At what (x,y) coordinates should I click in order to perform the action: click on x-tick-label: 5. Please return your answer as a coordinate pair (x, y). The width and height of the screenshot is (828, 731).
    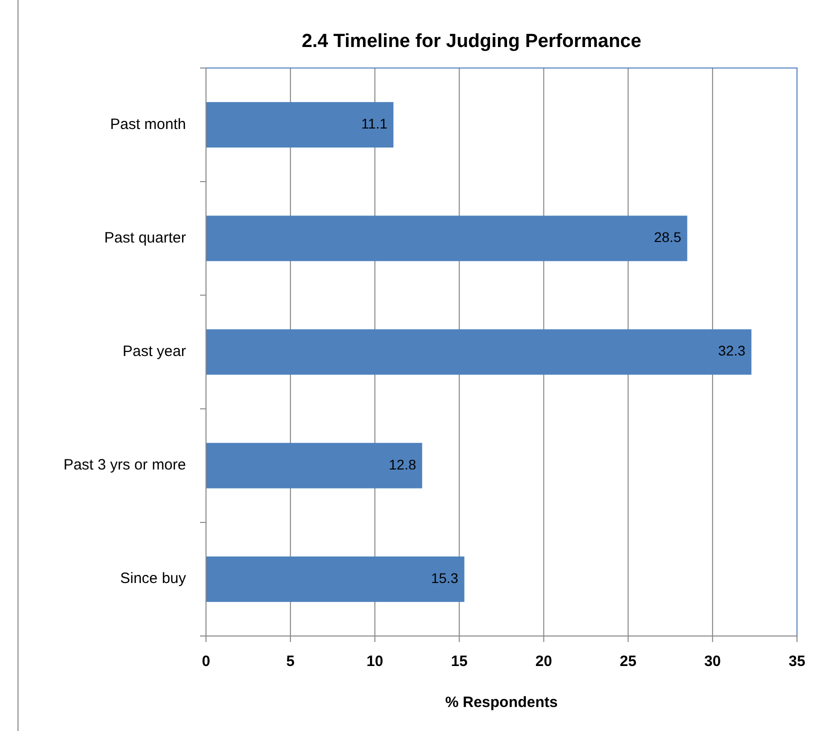
    Looking at the image, I should click on (290, 661).